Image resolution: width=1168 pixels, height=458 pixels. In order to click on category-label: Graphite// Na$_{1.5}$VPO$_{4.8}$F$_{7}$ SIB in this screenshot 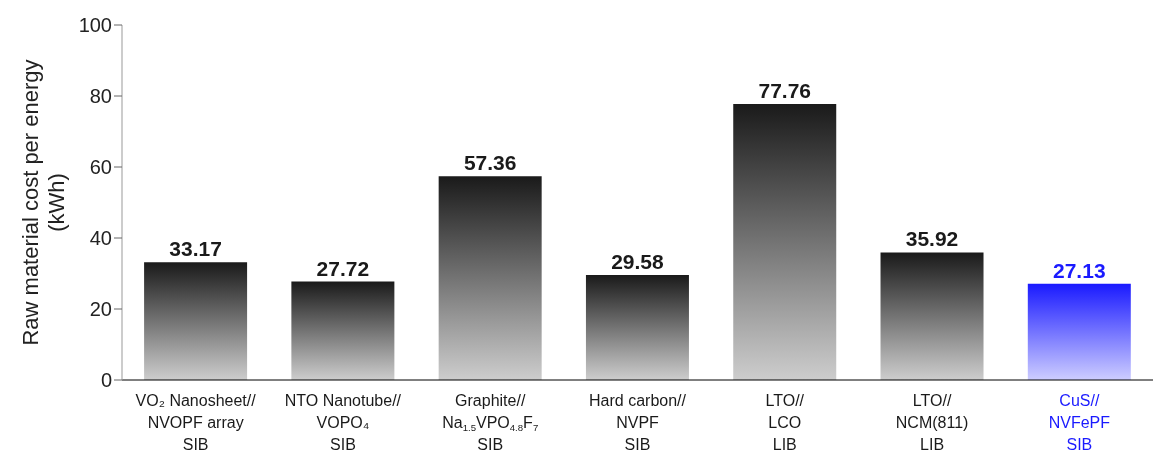, I will do `click(490, 422)`.